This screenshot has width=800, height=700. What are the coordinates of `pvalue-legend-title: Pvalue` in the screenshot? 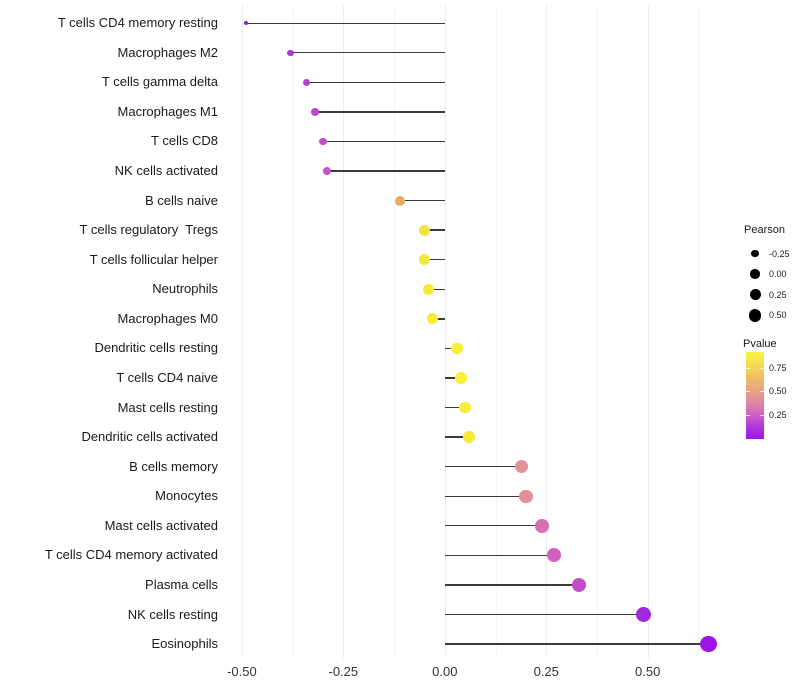 It's located at (760, 344).